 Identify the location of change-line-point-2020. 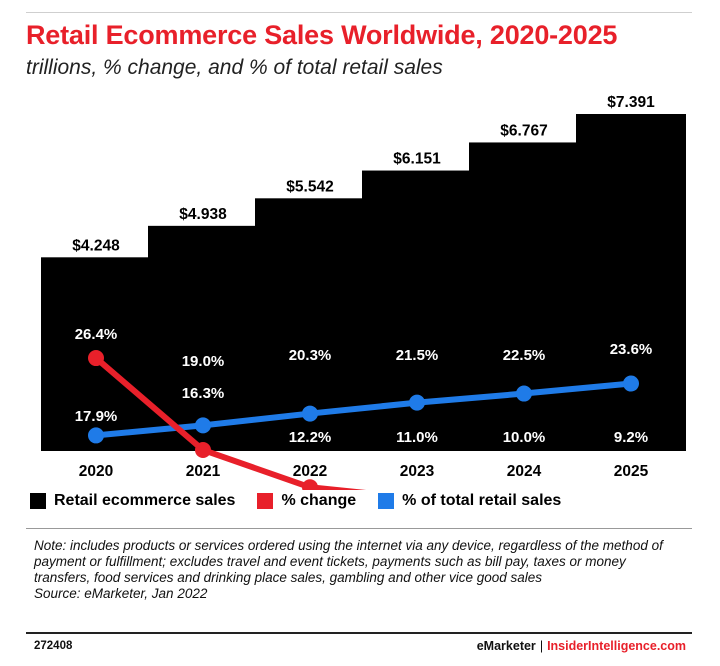
(96, 358).